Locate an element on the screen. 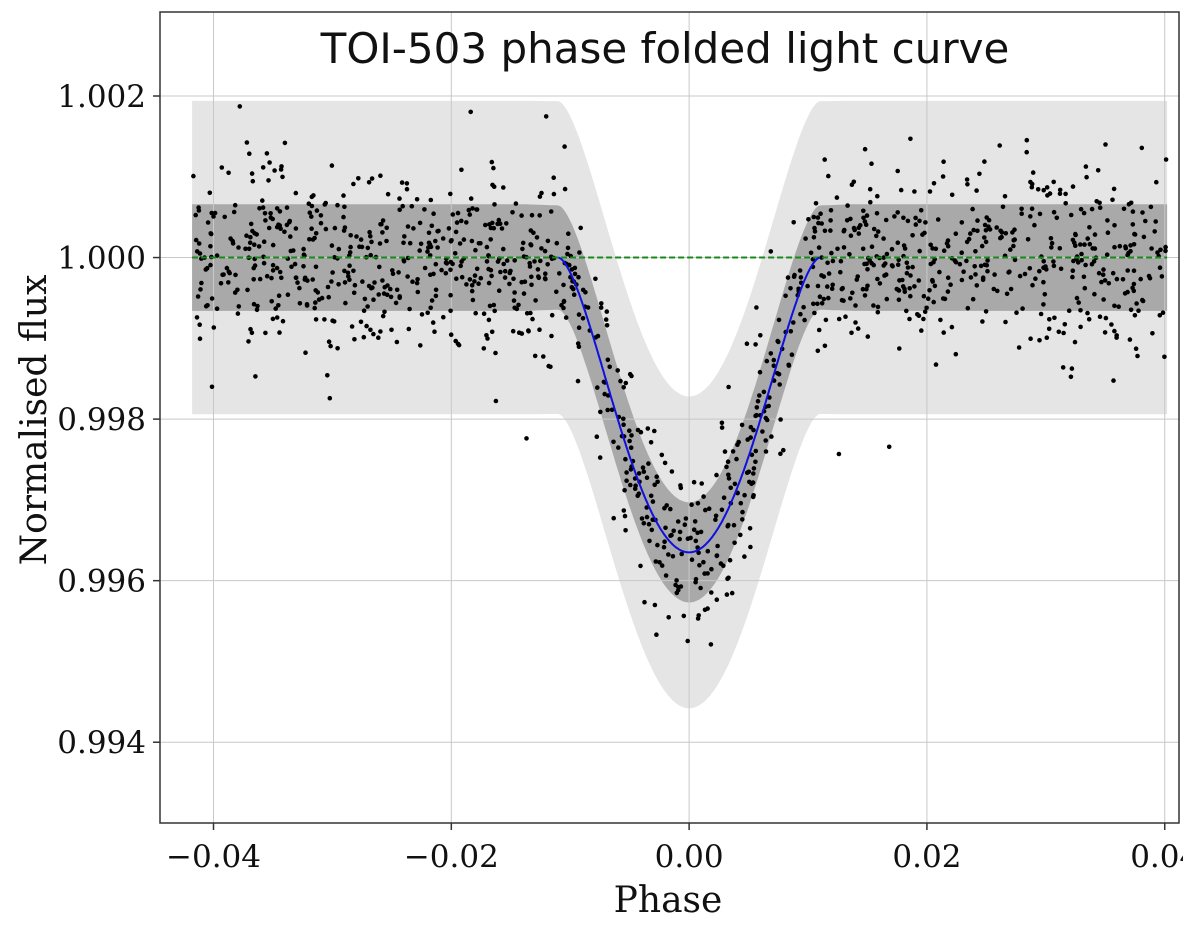 The width and height of the screenshot is (1183, 926). y-tick-label: 1.002 is located at coordinates (101, 97).